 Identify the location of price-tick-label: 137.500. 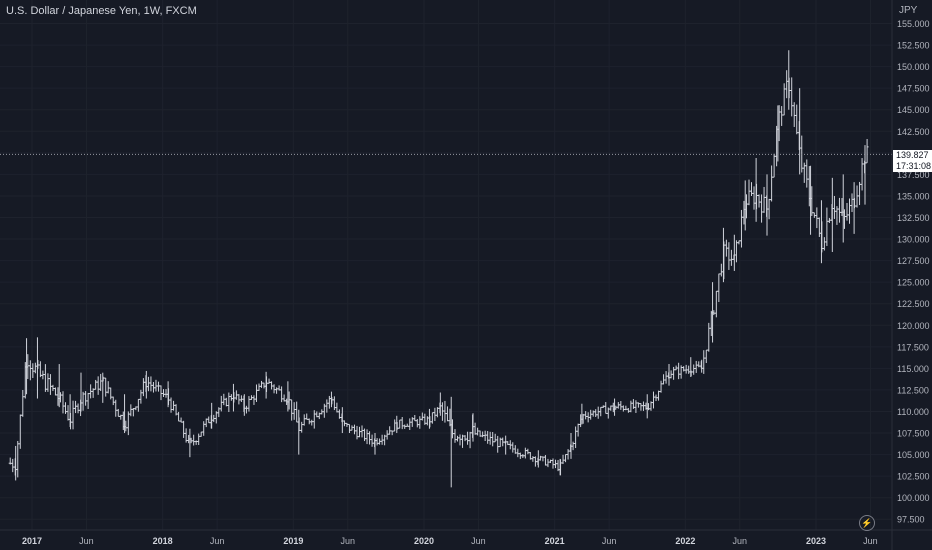
(913, 175).